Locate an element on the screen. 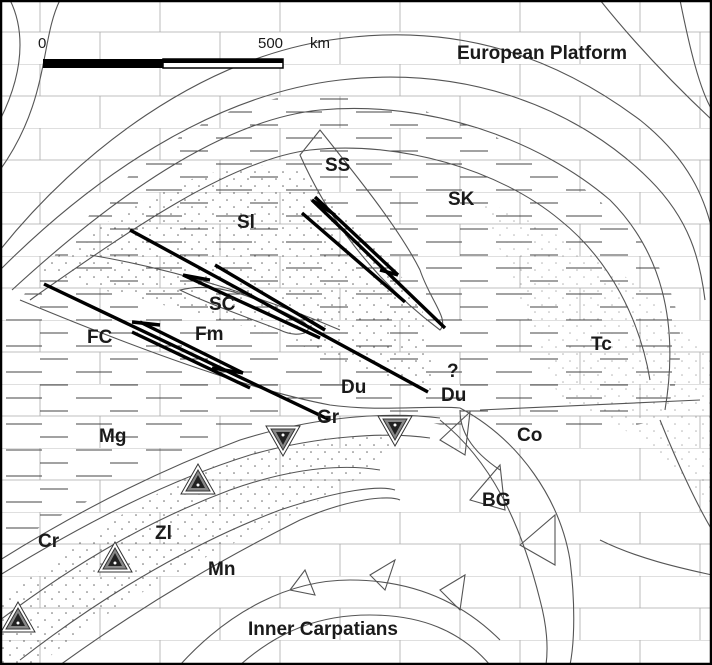  scale-unit-label: km is located at coordinates (320, 43).